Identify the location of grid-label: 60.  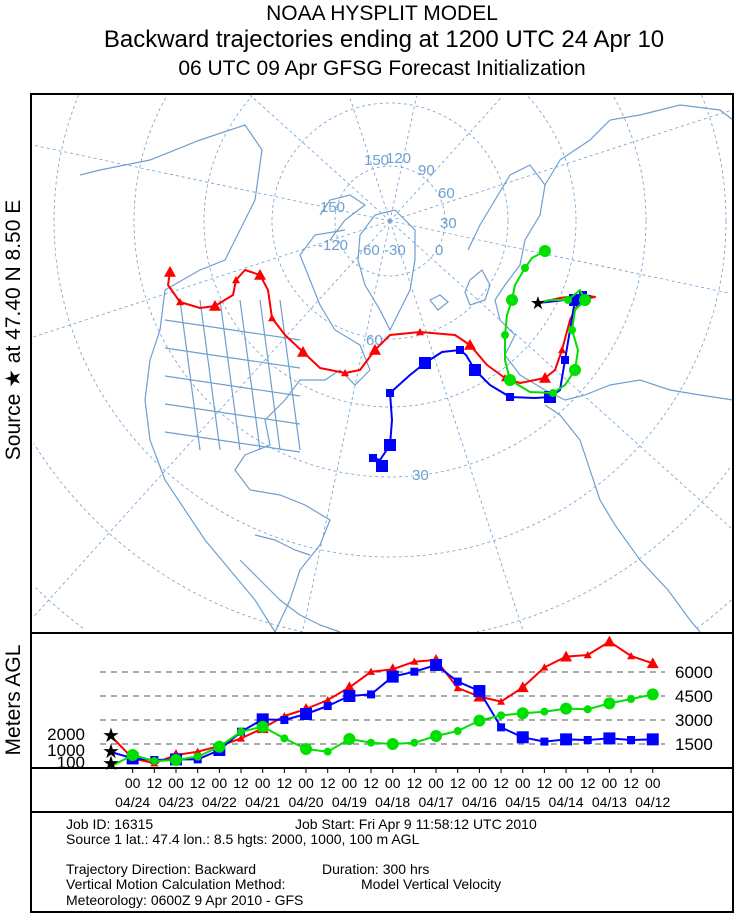
(374, 340).